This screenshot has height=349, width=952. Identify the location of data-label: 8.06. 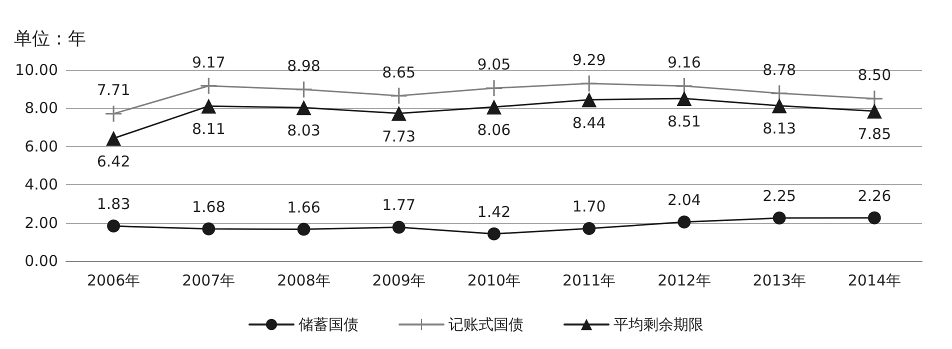
(494, 130).